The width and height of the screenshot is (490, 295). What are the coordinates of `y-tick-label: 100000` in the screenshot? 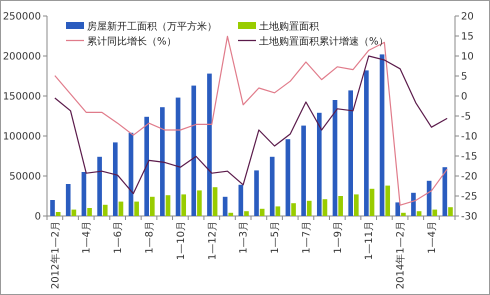 It's located at (21, 137).